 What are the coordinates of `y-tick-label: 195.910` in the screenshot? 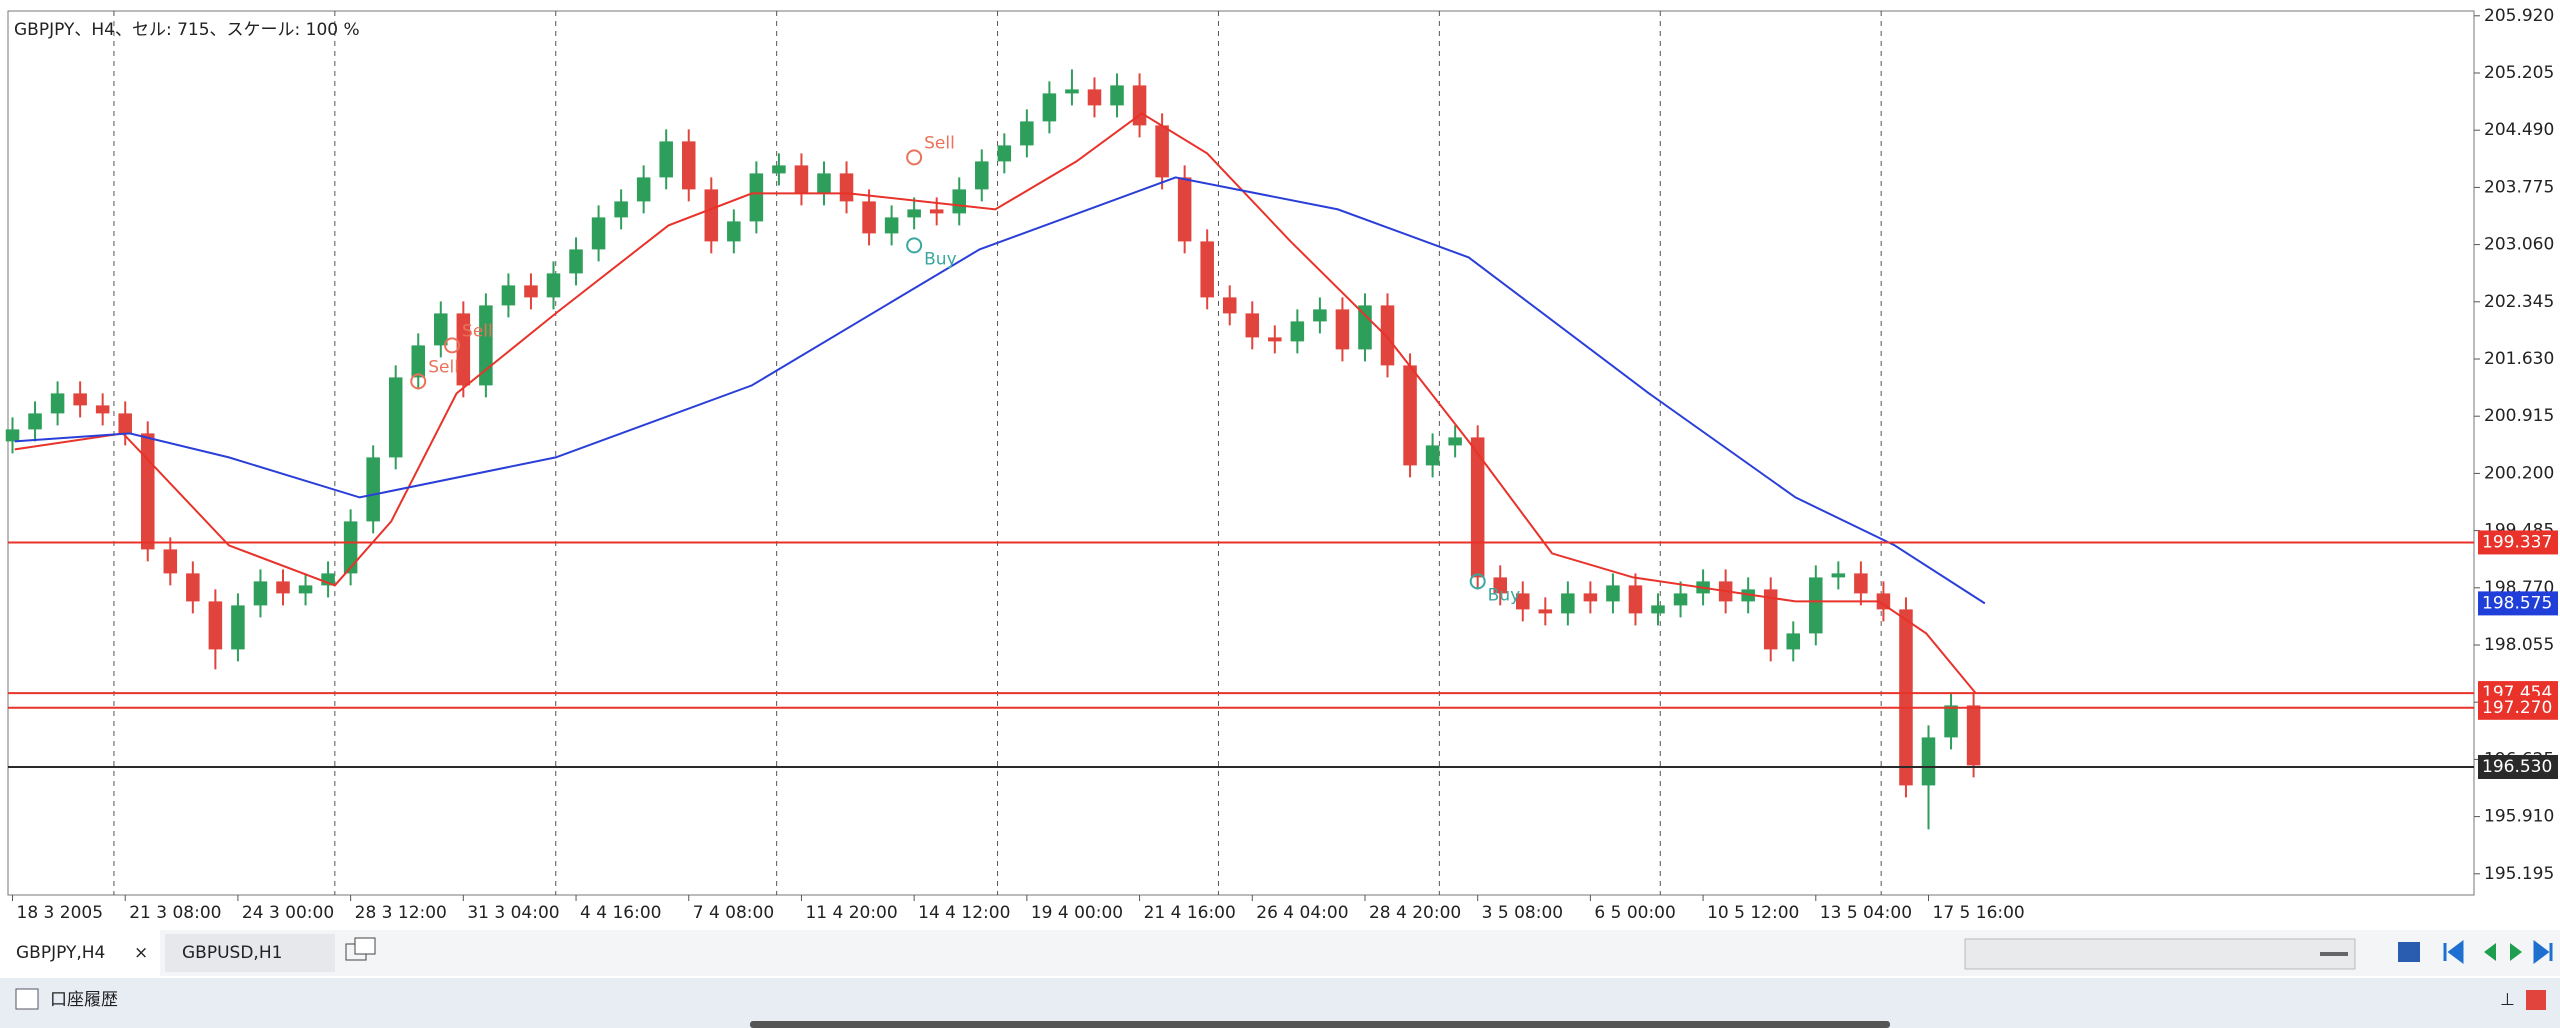 It's located at (2519, 817).